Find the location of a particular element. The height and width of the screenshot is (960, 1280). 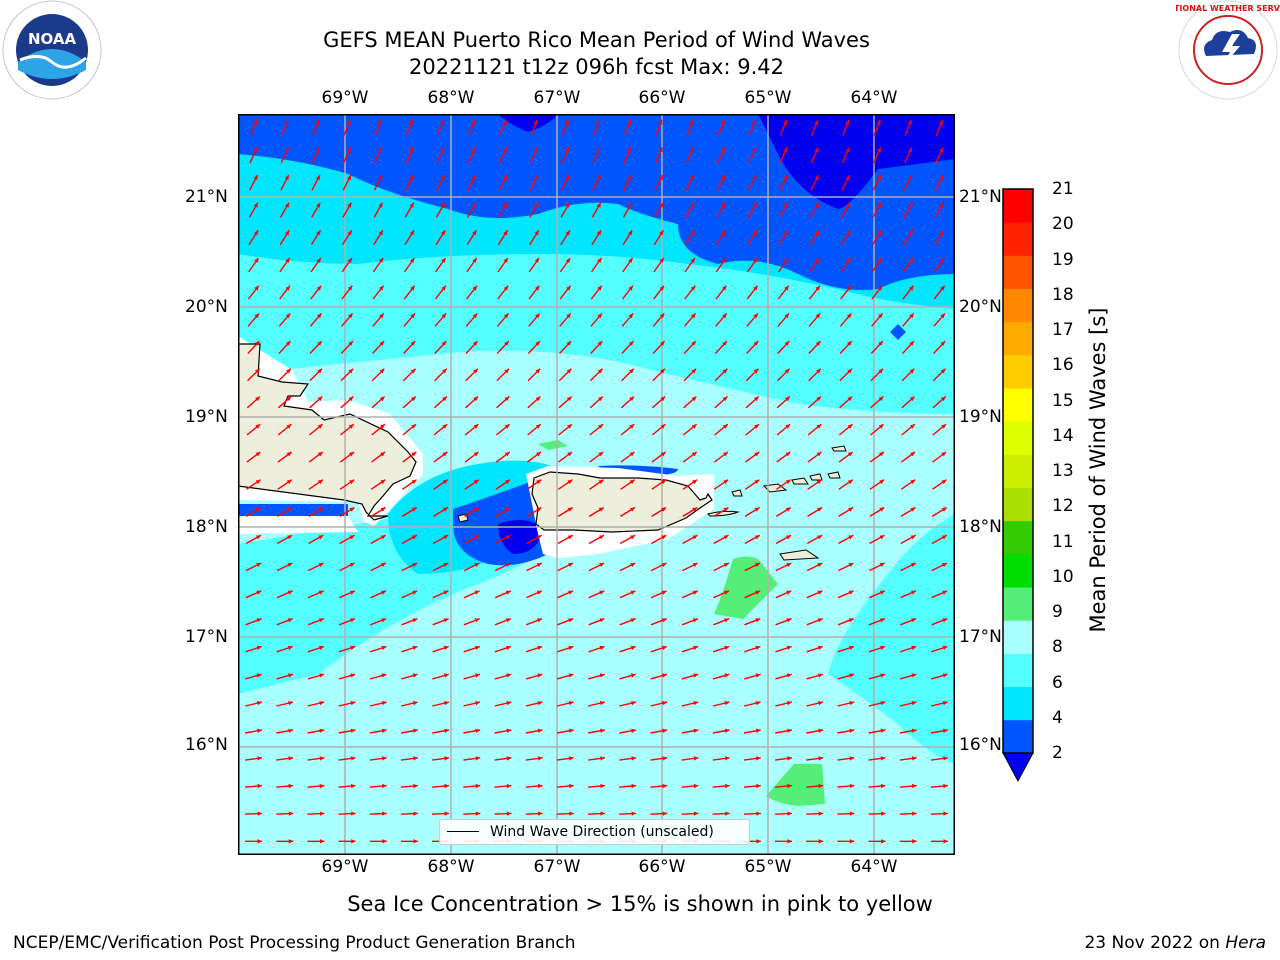

lat-tick-right: 19°N is located at coordinates (980, 417).